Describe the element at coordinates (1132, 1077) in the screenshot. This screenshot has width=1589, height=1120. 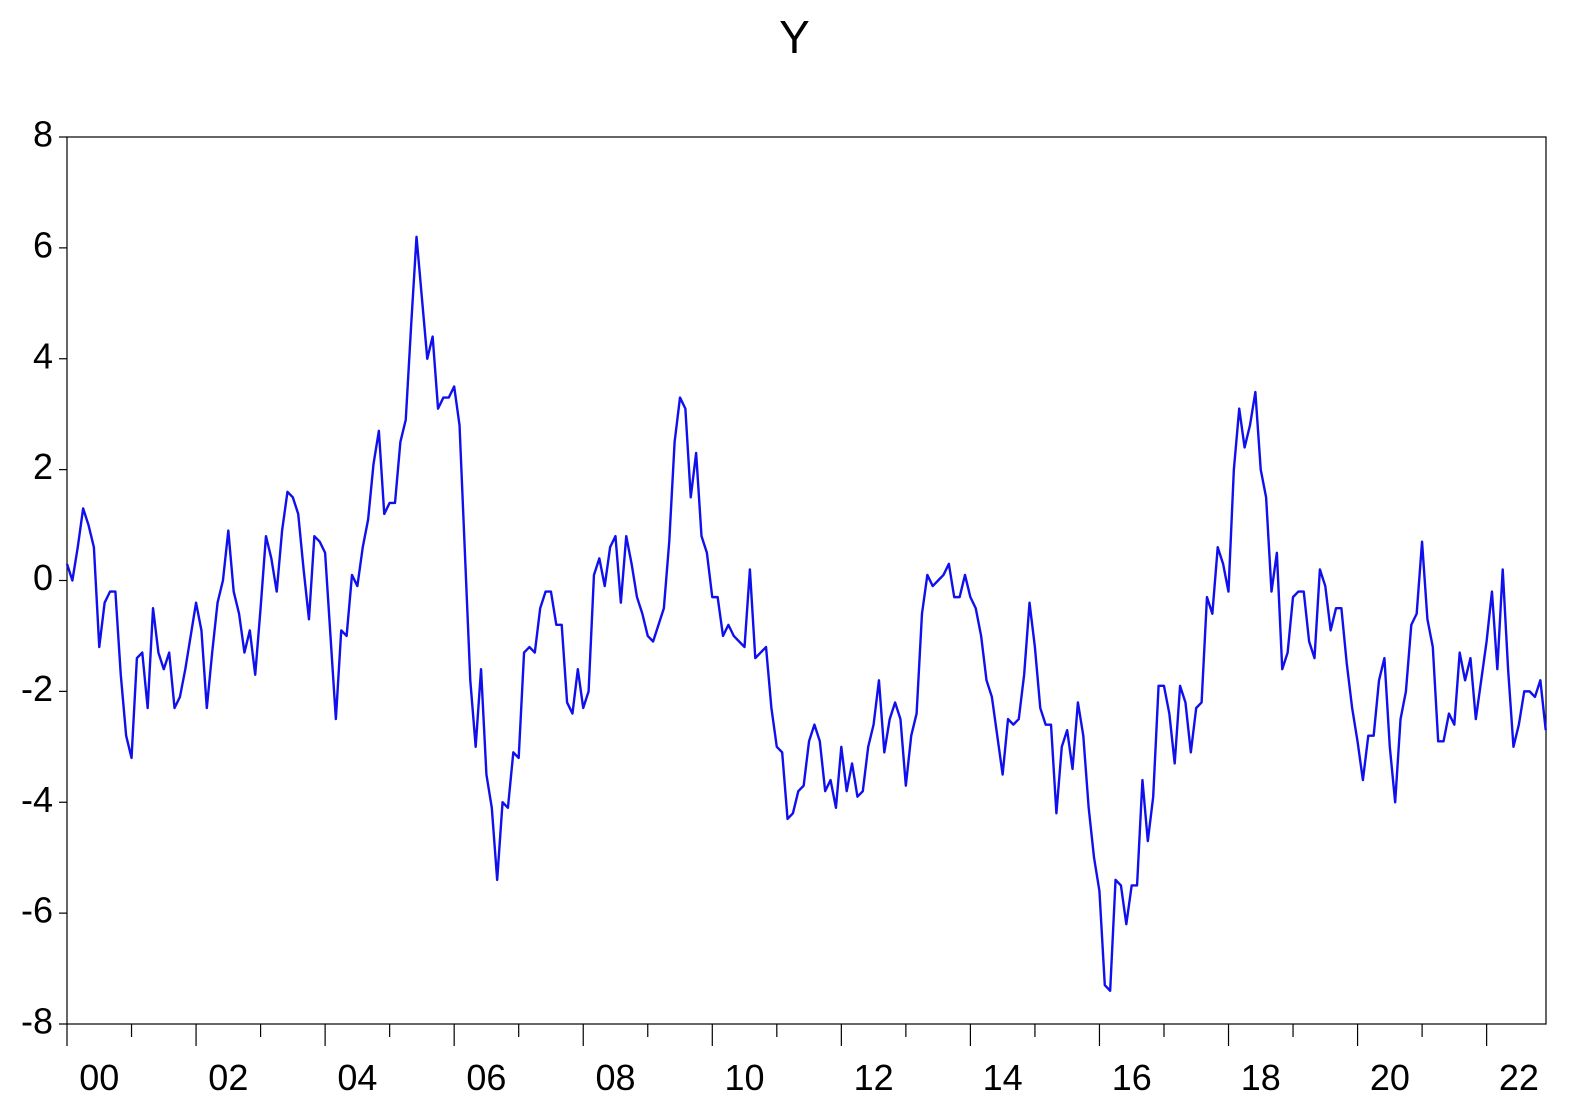
I see `x-tick-label: 16` at that location.